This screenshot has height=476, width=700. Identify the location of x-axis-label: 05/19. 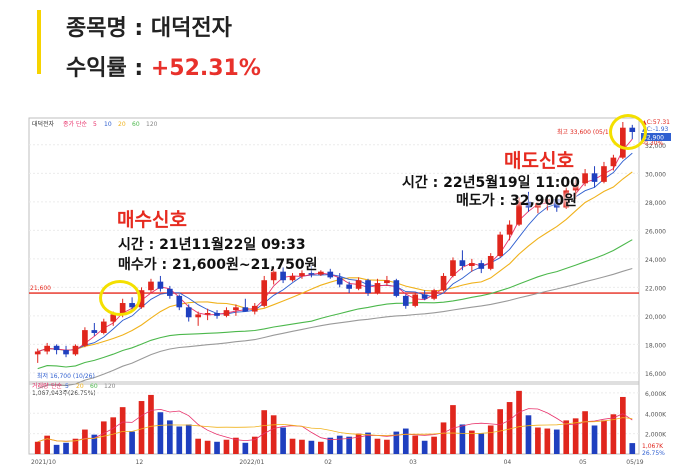
(634, 462).